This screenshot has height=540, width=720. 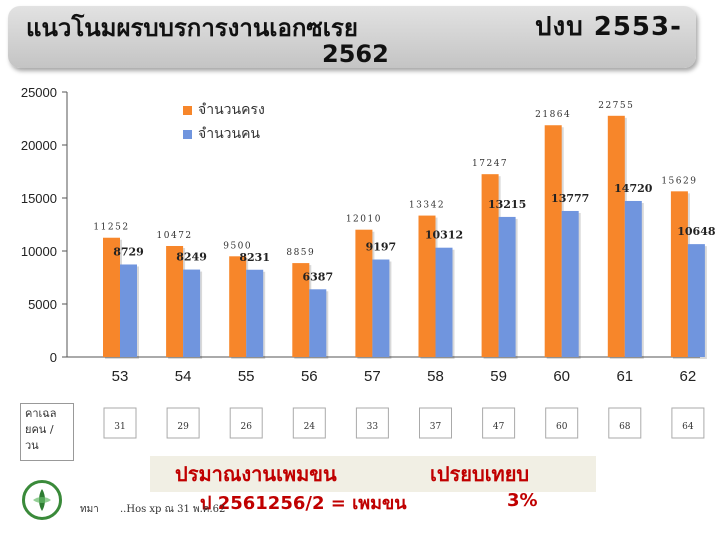 I want to click on x-tick-label: 56, so click(x=309, y=376).